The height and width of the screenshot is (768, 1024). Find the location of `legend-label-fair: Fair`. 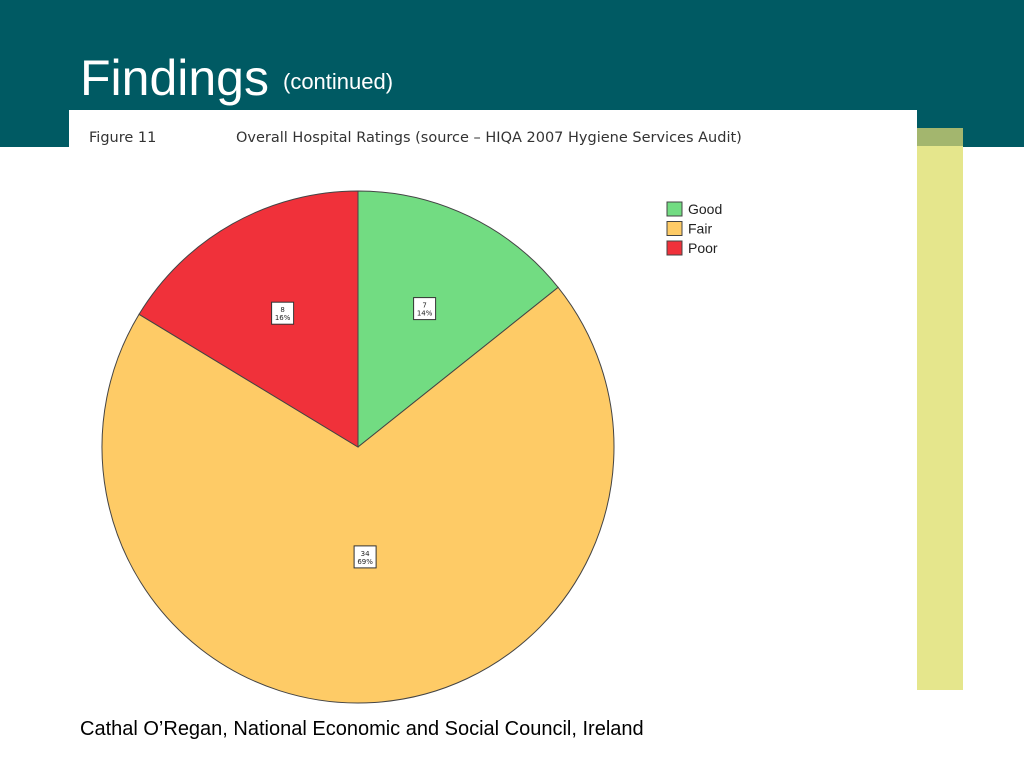

legend-label-fair: Fair is located at coordinates (700, 229).